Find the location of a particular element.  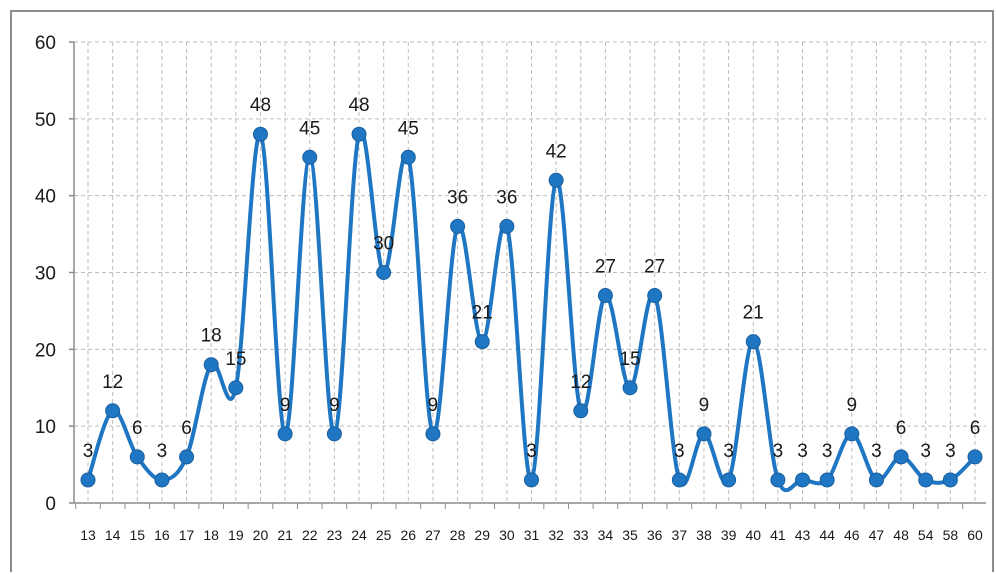

y-tick-label: 0 is located at coordinates (50, 504).